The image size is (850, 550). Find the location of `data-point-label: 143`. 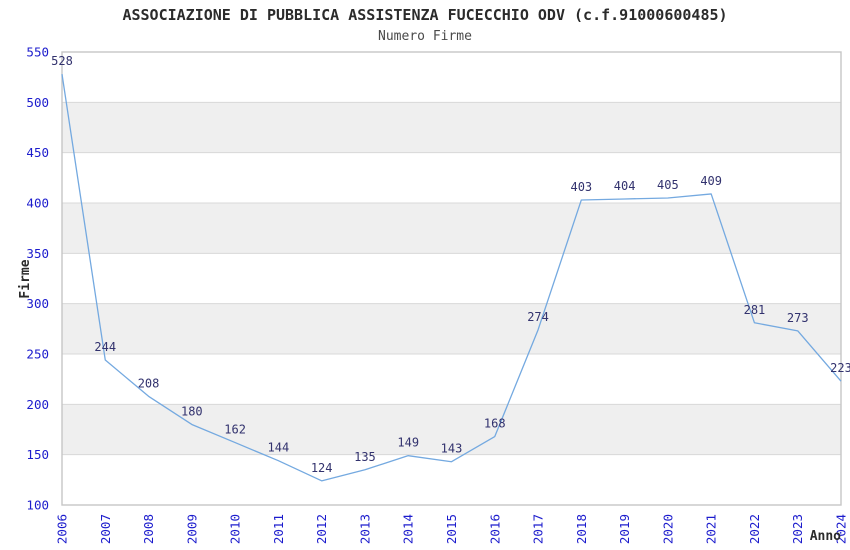

data-point-label: 143 is located at coordinates (452, 449).